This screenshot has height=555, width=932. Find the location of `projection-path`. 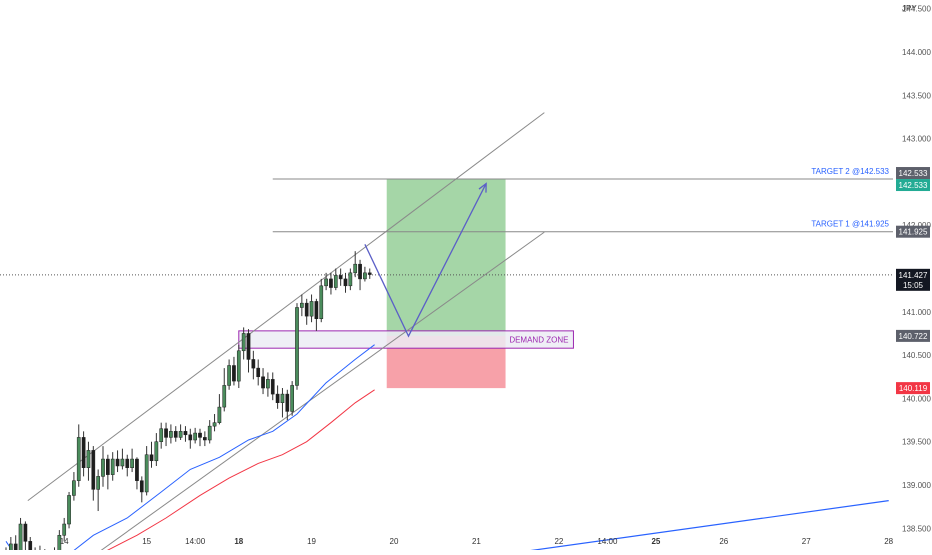

projection-path is located at coordinates (425, 260).